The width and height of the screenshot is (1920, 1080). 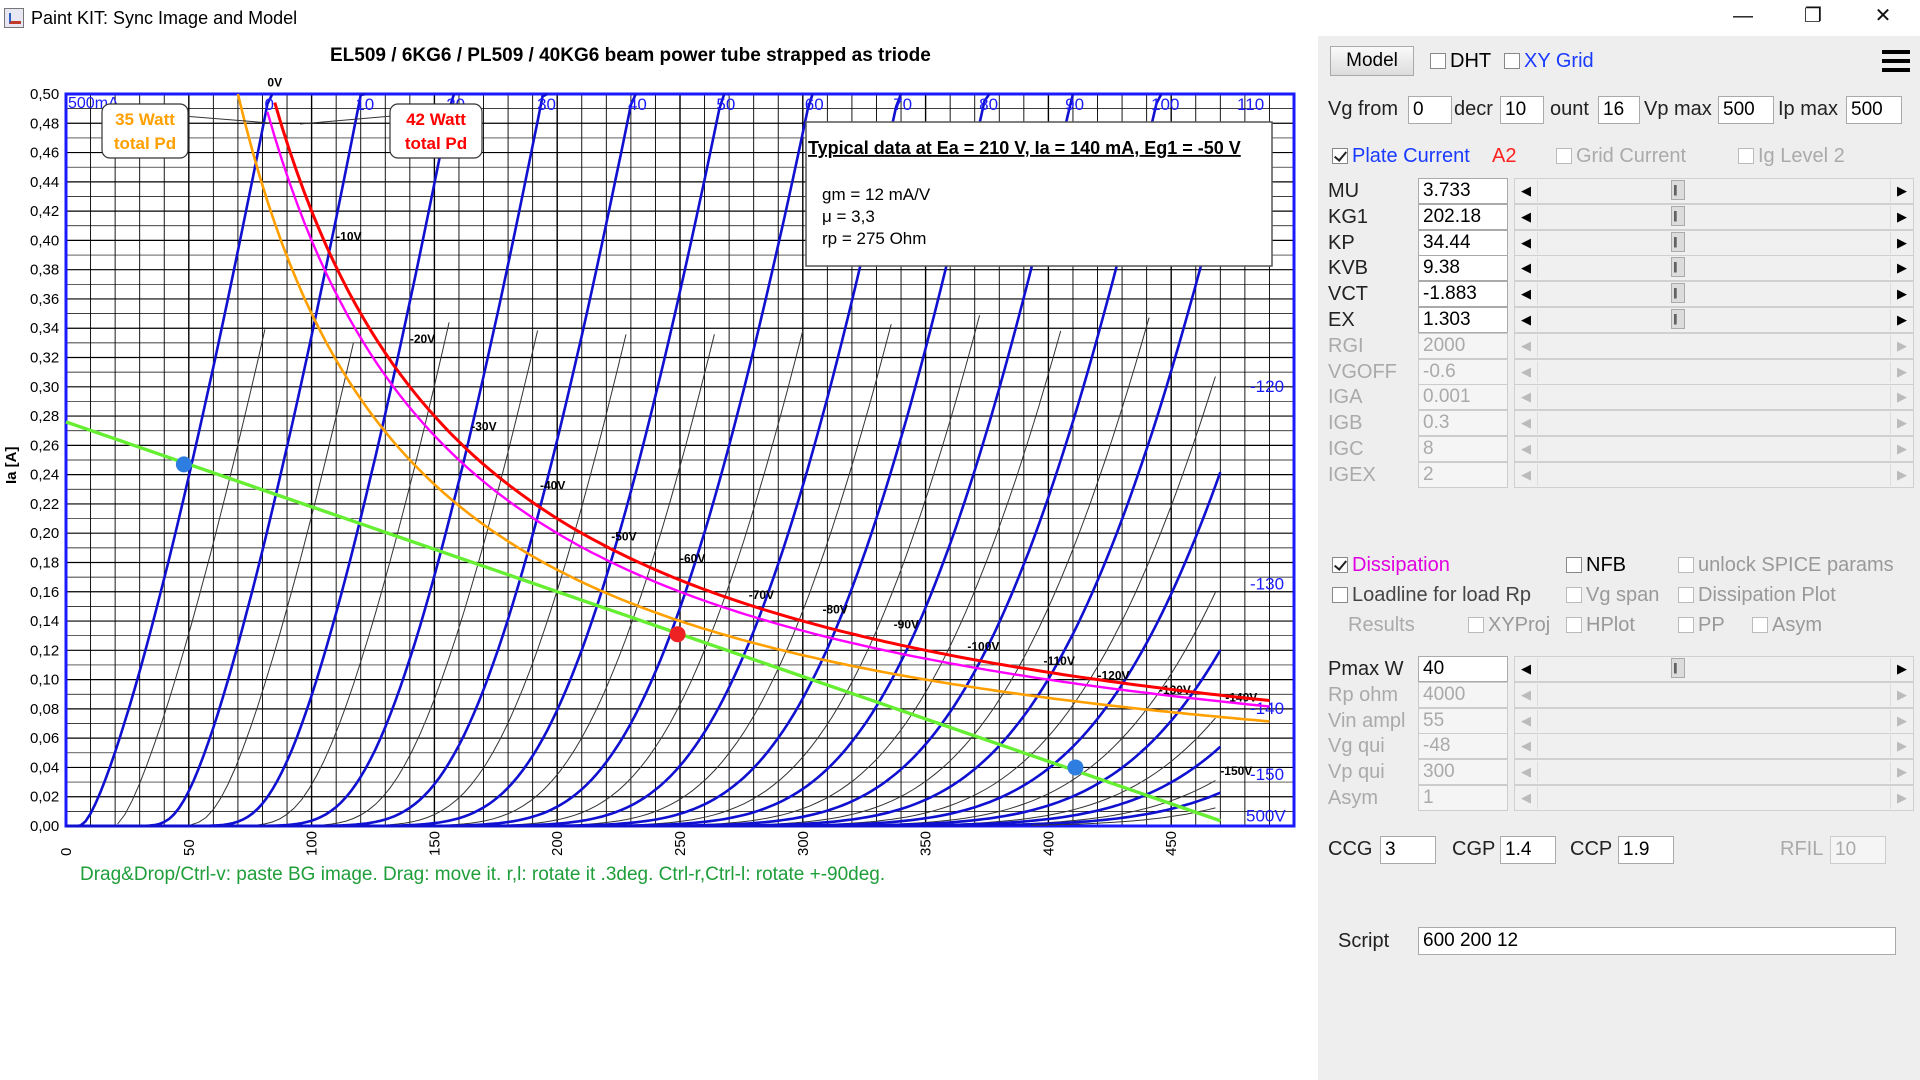 I want to click on param-slider-kg1: ◀▶, so click(x=1714, y=216).